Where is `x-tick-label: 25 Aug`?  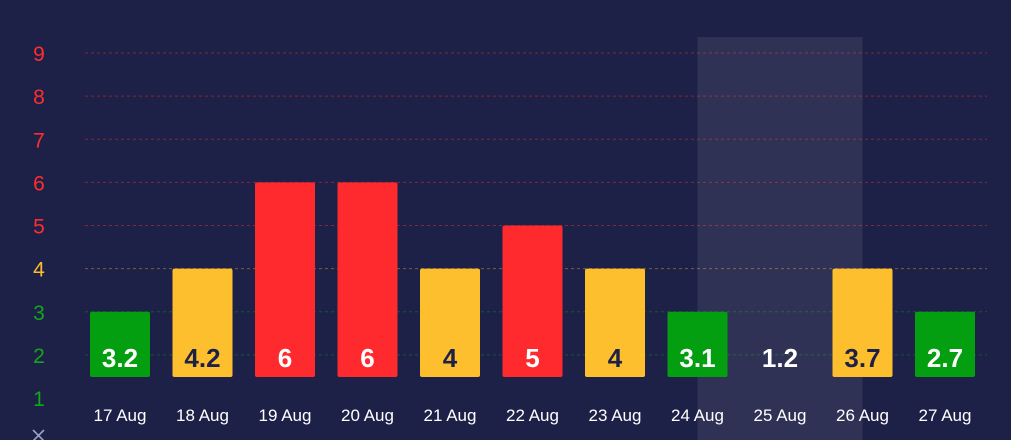 x-tick-label: 25 Aug is located at coordinates (780, 415).